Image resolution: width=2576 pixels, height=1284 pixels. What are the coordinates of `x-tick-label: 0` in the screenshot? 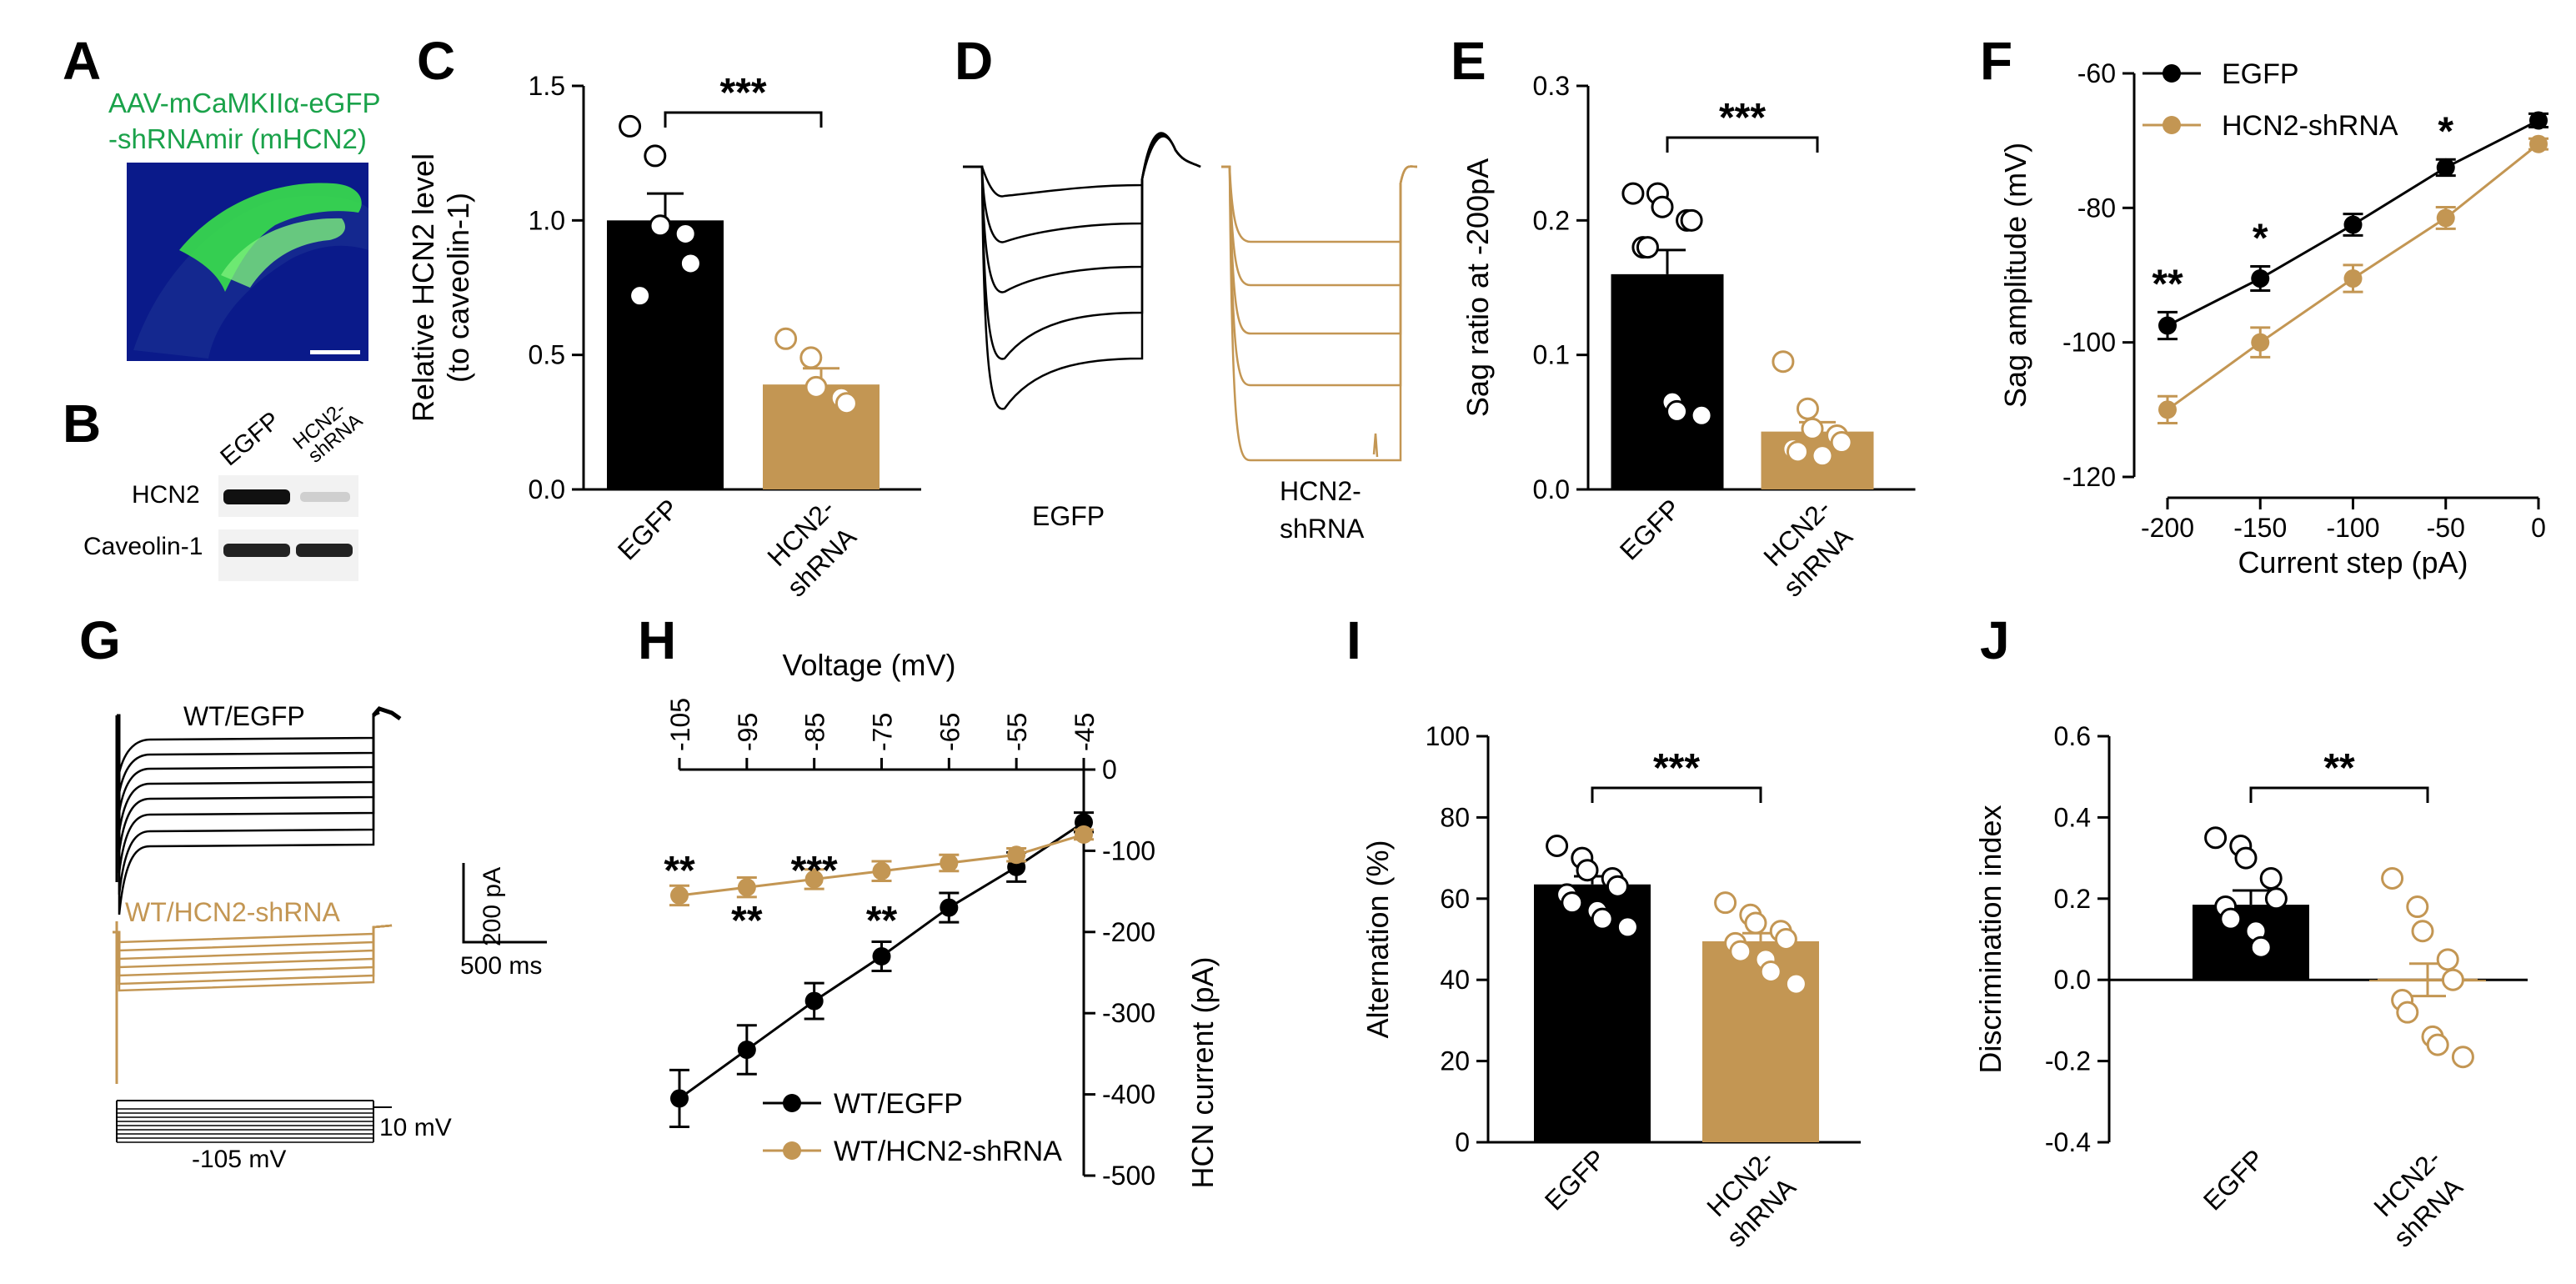 It's located at (2538, 528).